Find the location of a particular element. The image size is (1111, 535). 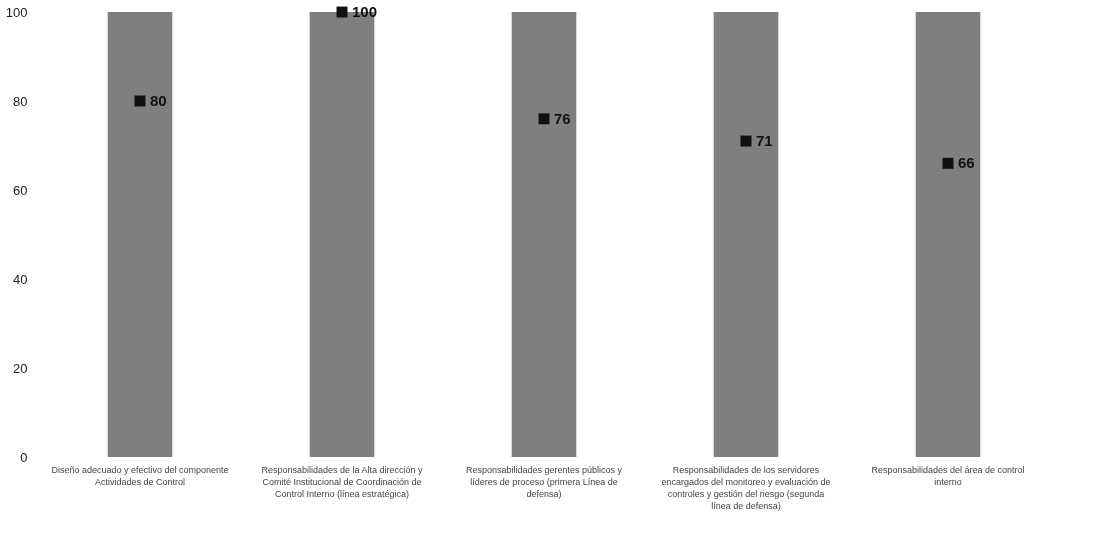

data-label: 71 is located at coordinates (764, 141).